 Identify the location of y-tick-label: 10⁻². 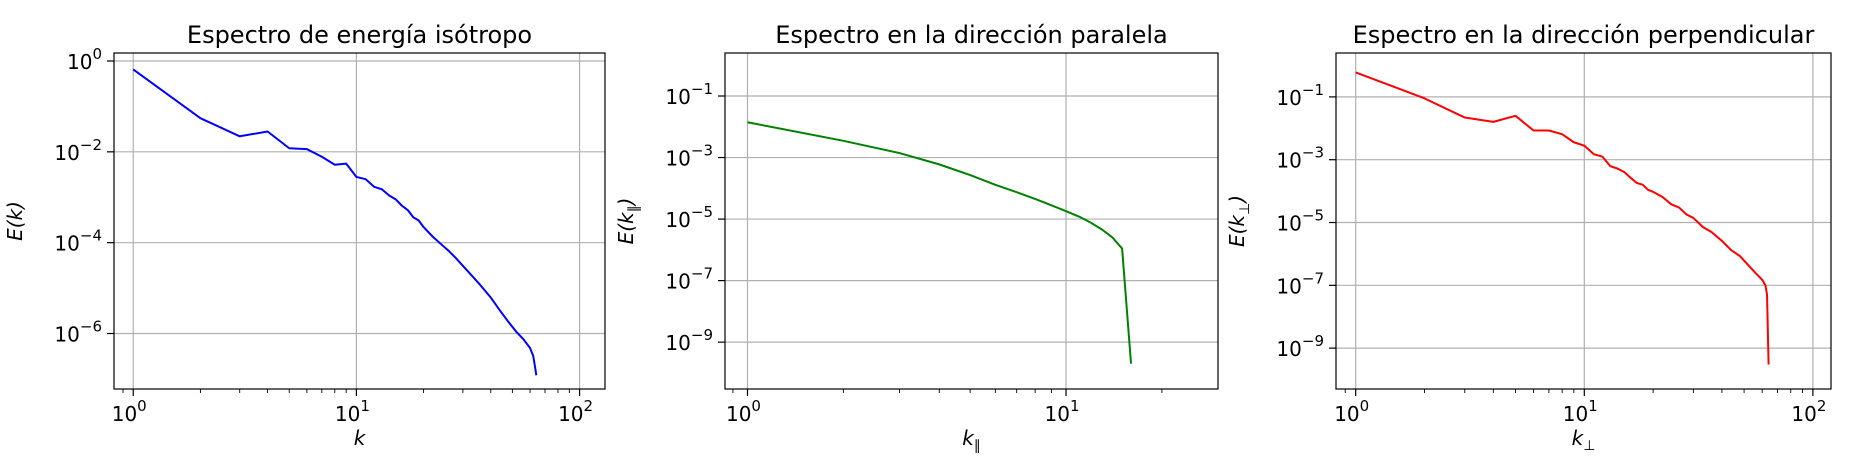
(78, 150).